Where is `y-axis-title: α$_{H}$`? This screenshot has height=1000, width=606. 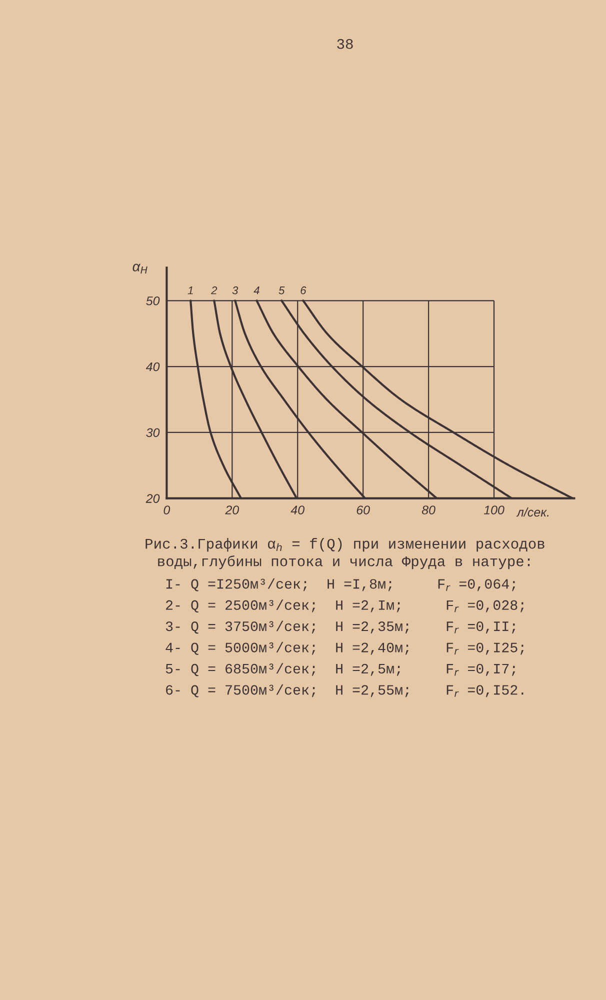 y-axis-title: α$_{H}$ is located at coordinates (140, 269).